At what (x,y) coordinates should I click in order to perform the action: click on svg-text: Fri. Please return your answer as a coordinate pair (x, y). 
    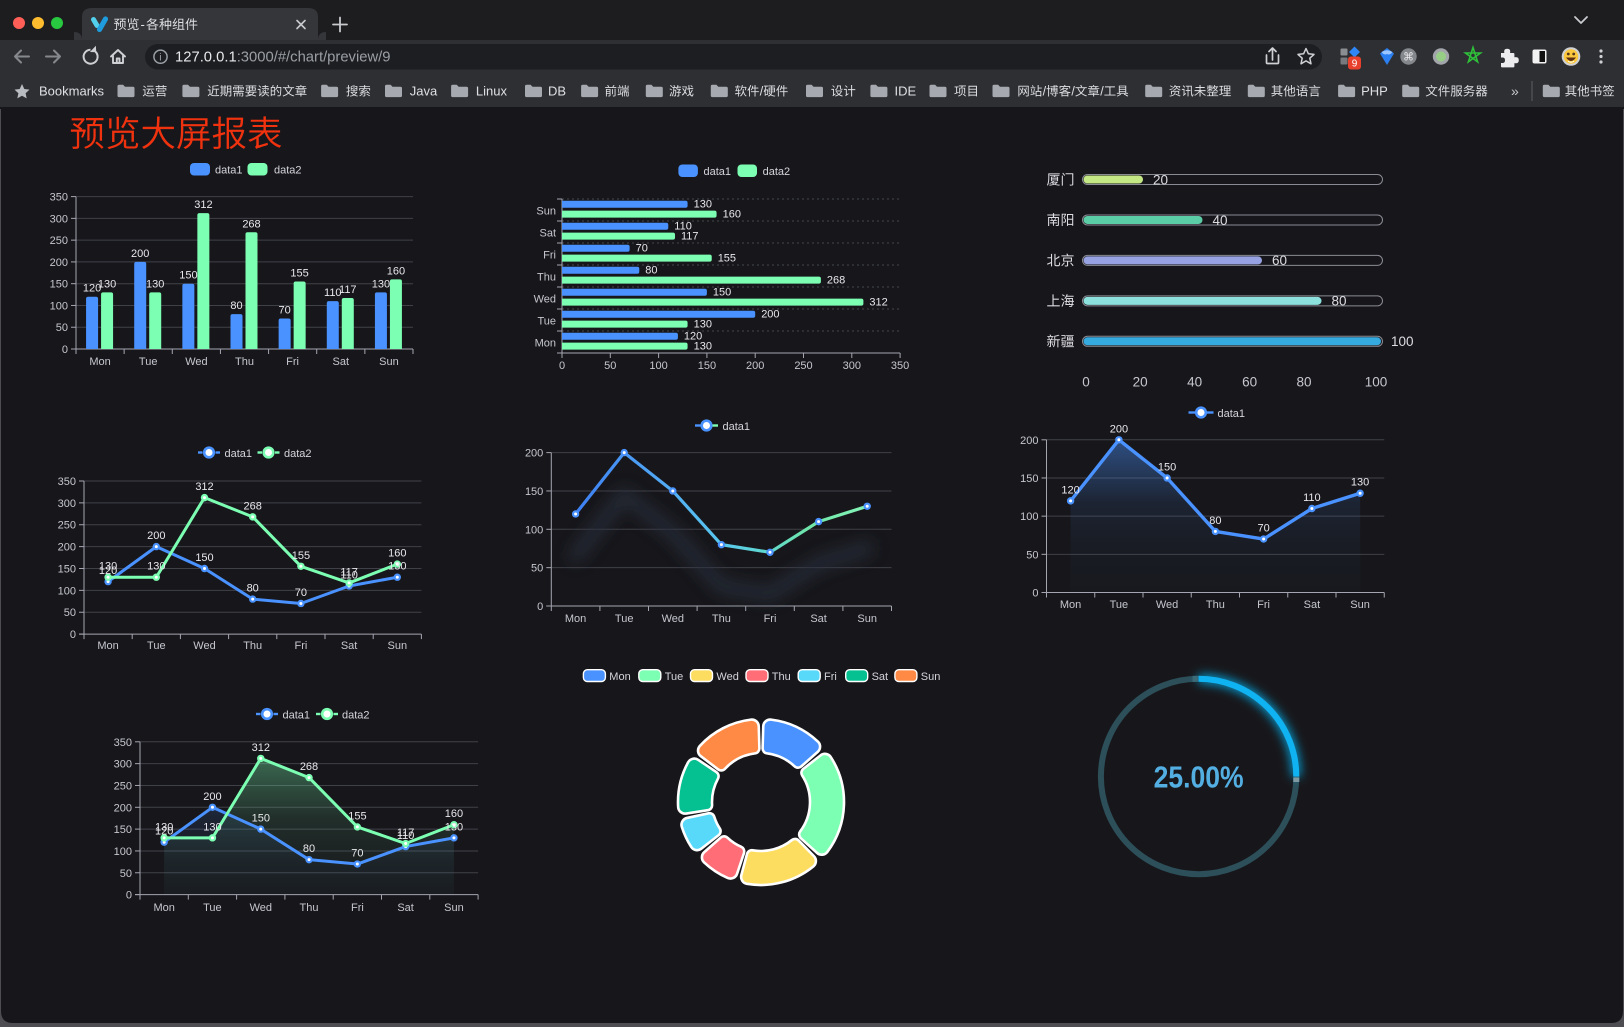
    Looking at the image, I should click on (357, 908).